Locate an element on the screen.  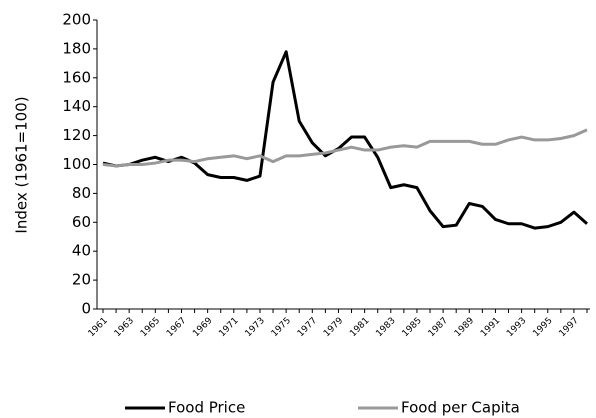
x-tick-label: 1977 is located at coordinates (307, 327).